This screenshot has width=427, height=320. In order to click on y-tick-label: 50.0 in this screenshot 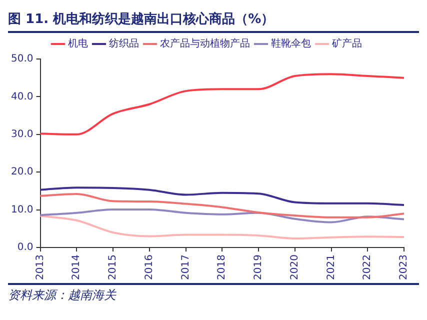, I will do `click(22, 59)`.